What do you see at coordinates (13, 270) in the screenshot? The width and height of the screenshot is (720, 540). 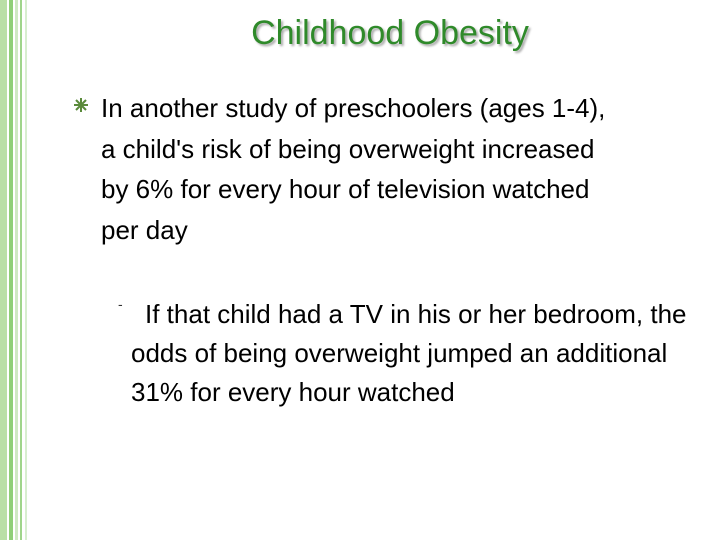 I see `decor-stripes` at bounding box center [13, 270].